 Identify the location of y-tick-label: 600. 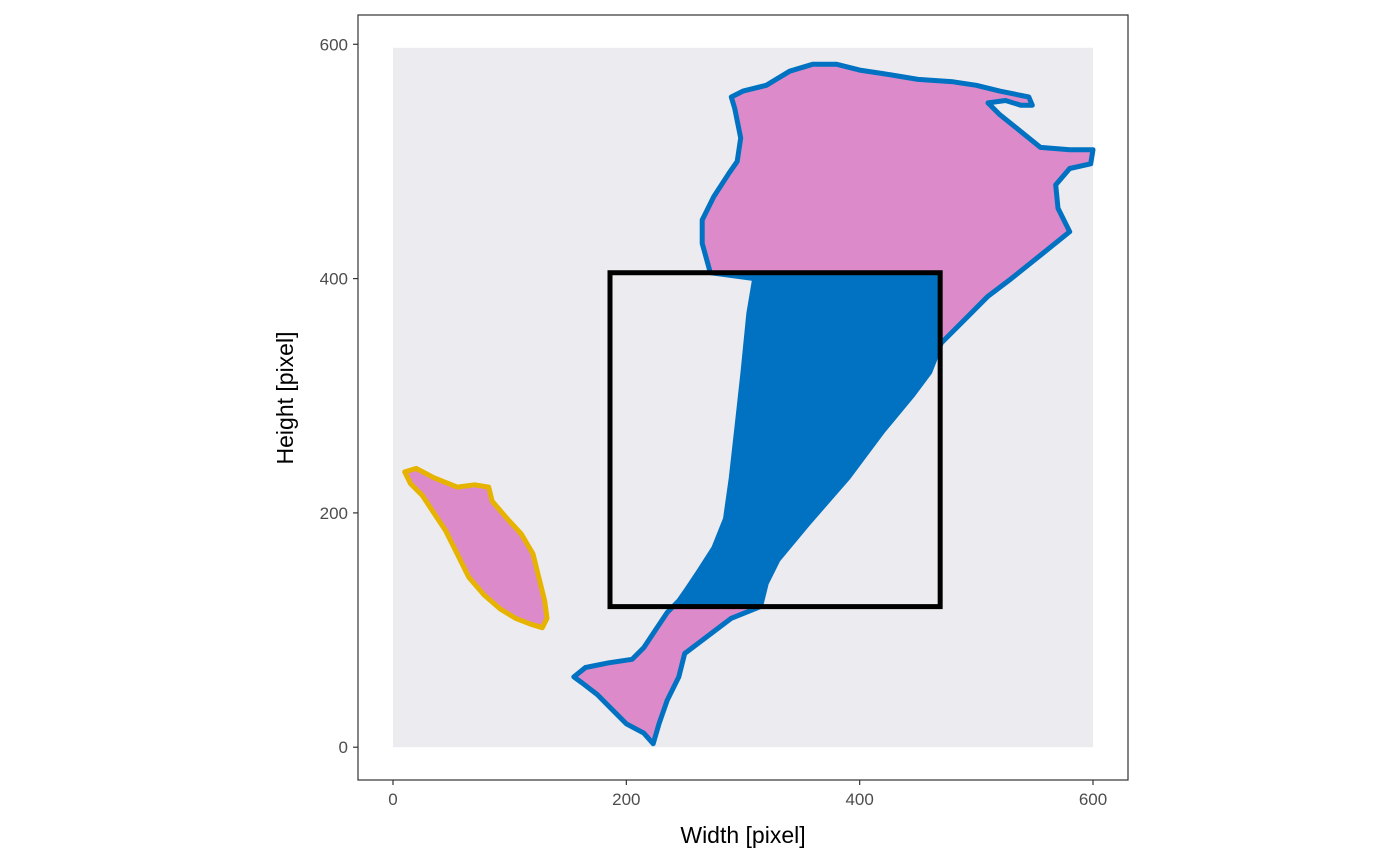
(334, 44).